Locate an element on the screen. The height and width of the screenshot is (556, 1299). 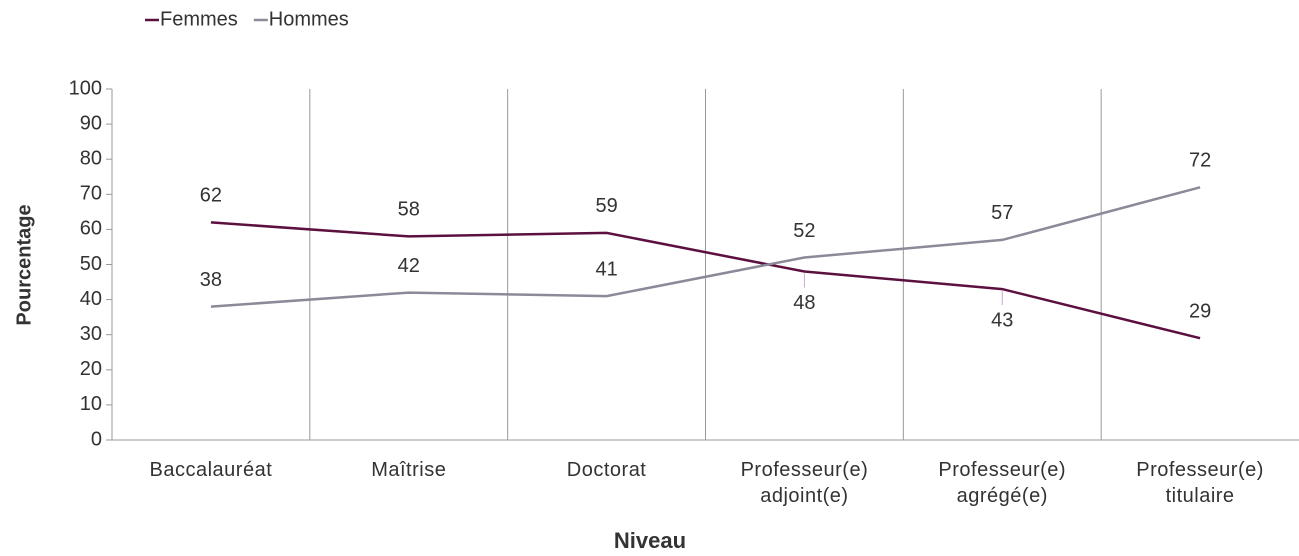
data-label: 42 is located at coordinates (409, 266).